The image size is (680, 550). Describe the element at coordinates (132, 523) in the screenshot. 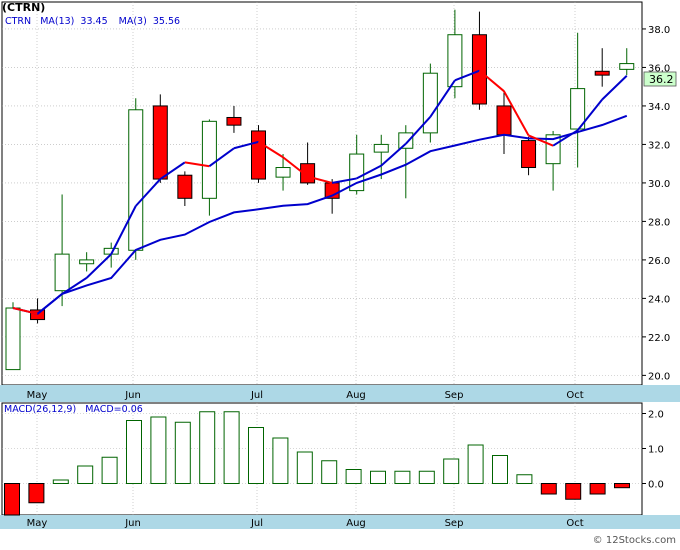

I see `x-tick-label-macd: Jun` at that location.